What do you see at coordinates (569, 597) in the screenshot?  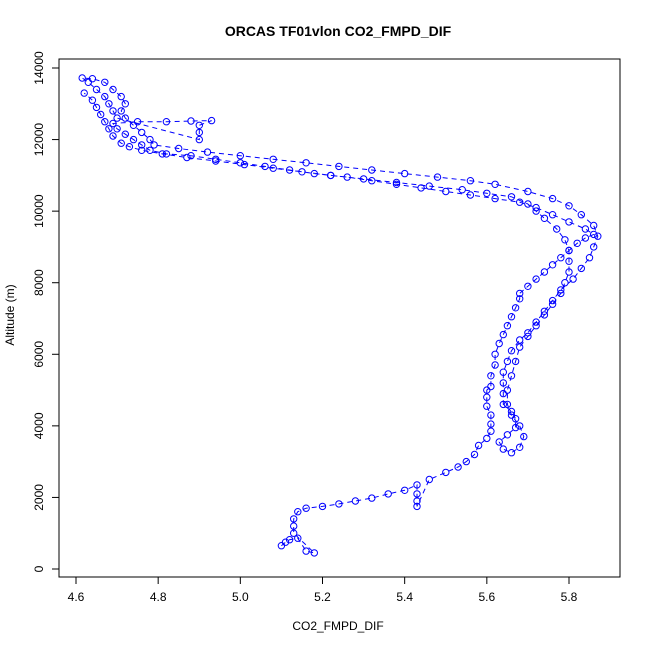 I see `x-tick-label: 5.8` at bounding box center [569, 597].